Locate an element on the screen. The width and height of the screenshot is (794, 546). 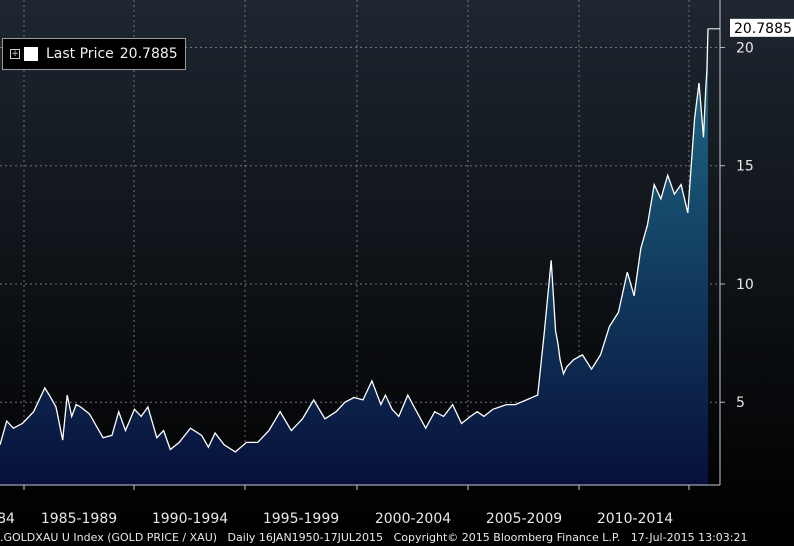
legend: + Last Price 20.7885 is located at coordinates (94, 54).